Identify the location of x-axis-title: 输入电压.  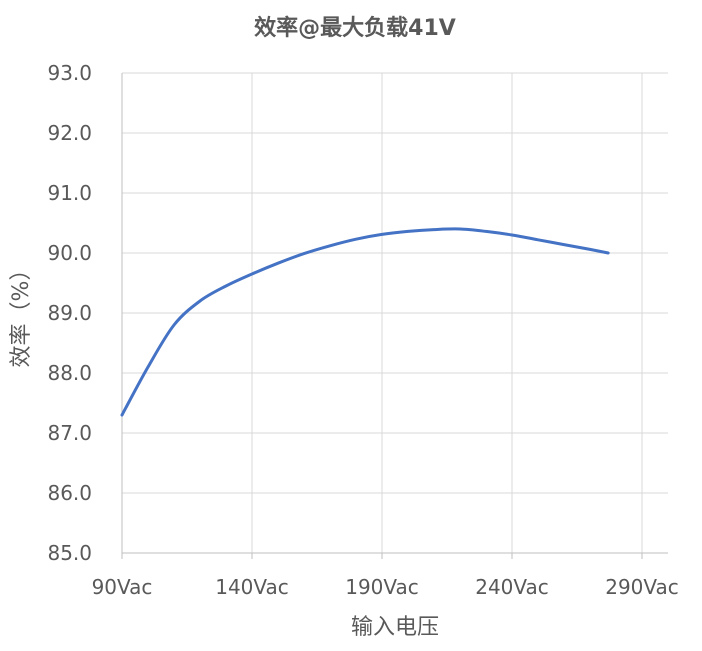
(395, 627).